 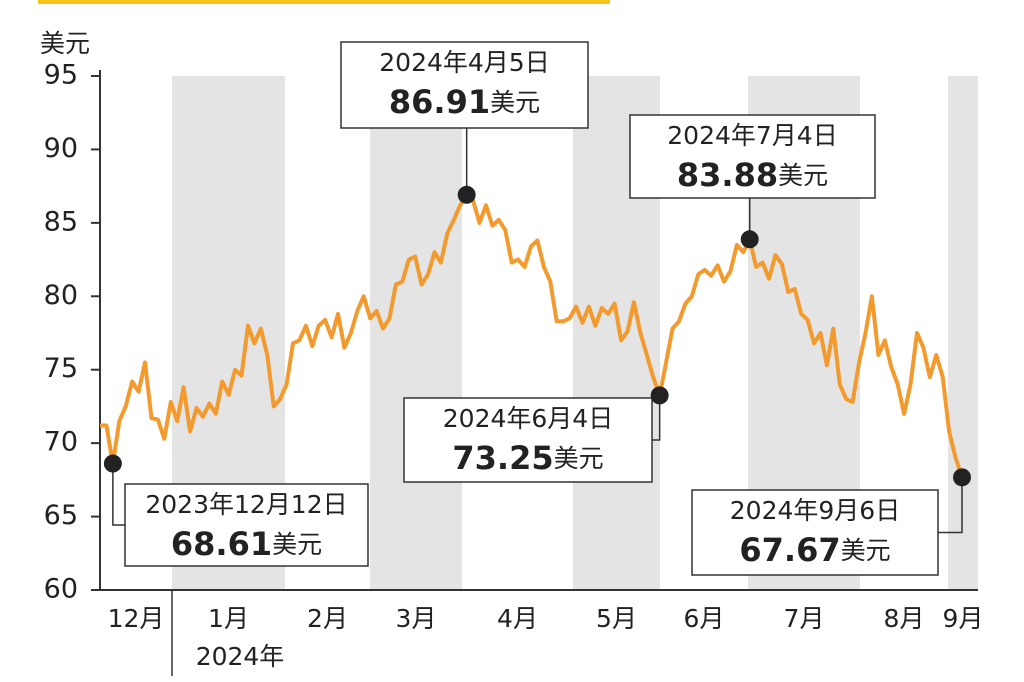 What do you see at coordinates (804, 618) in the screenshot?
I see `x-tick-label: 7月` at bounding box center [804, 618].